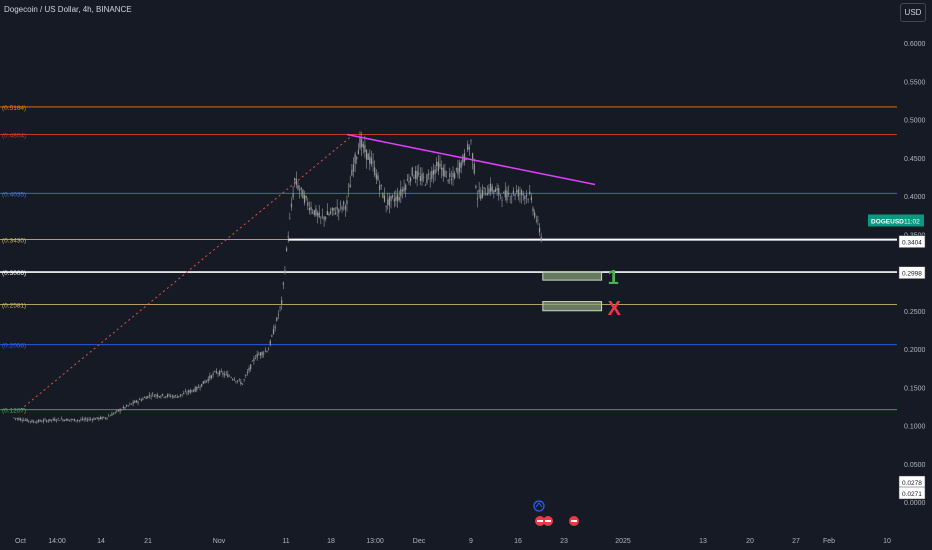  Describe the element at coordinates (703, 541) in the screenshot. I see `x-tick-label: 13` at that location.